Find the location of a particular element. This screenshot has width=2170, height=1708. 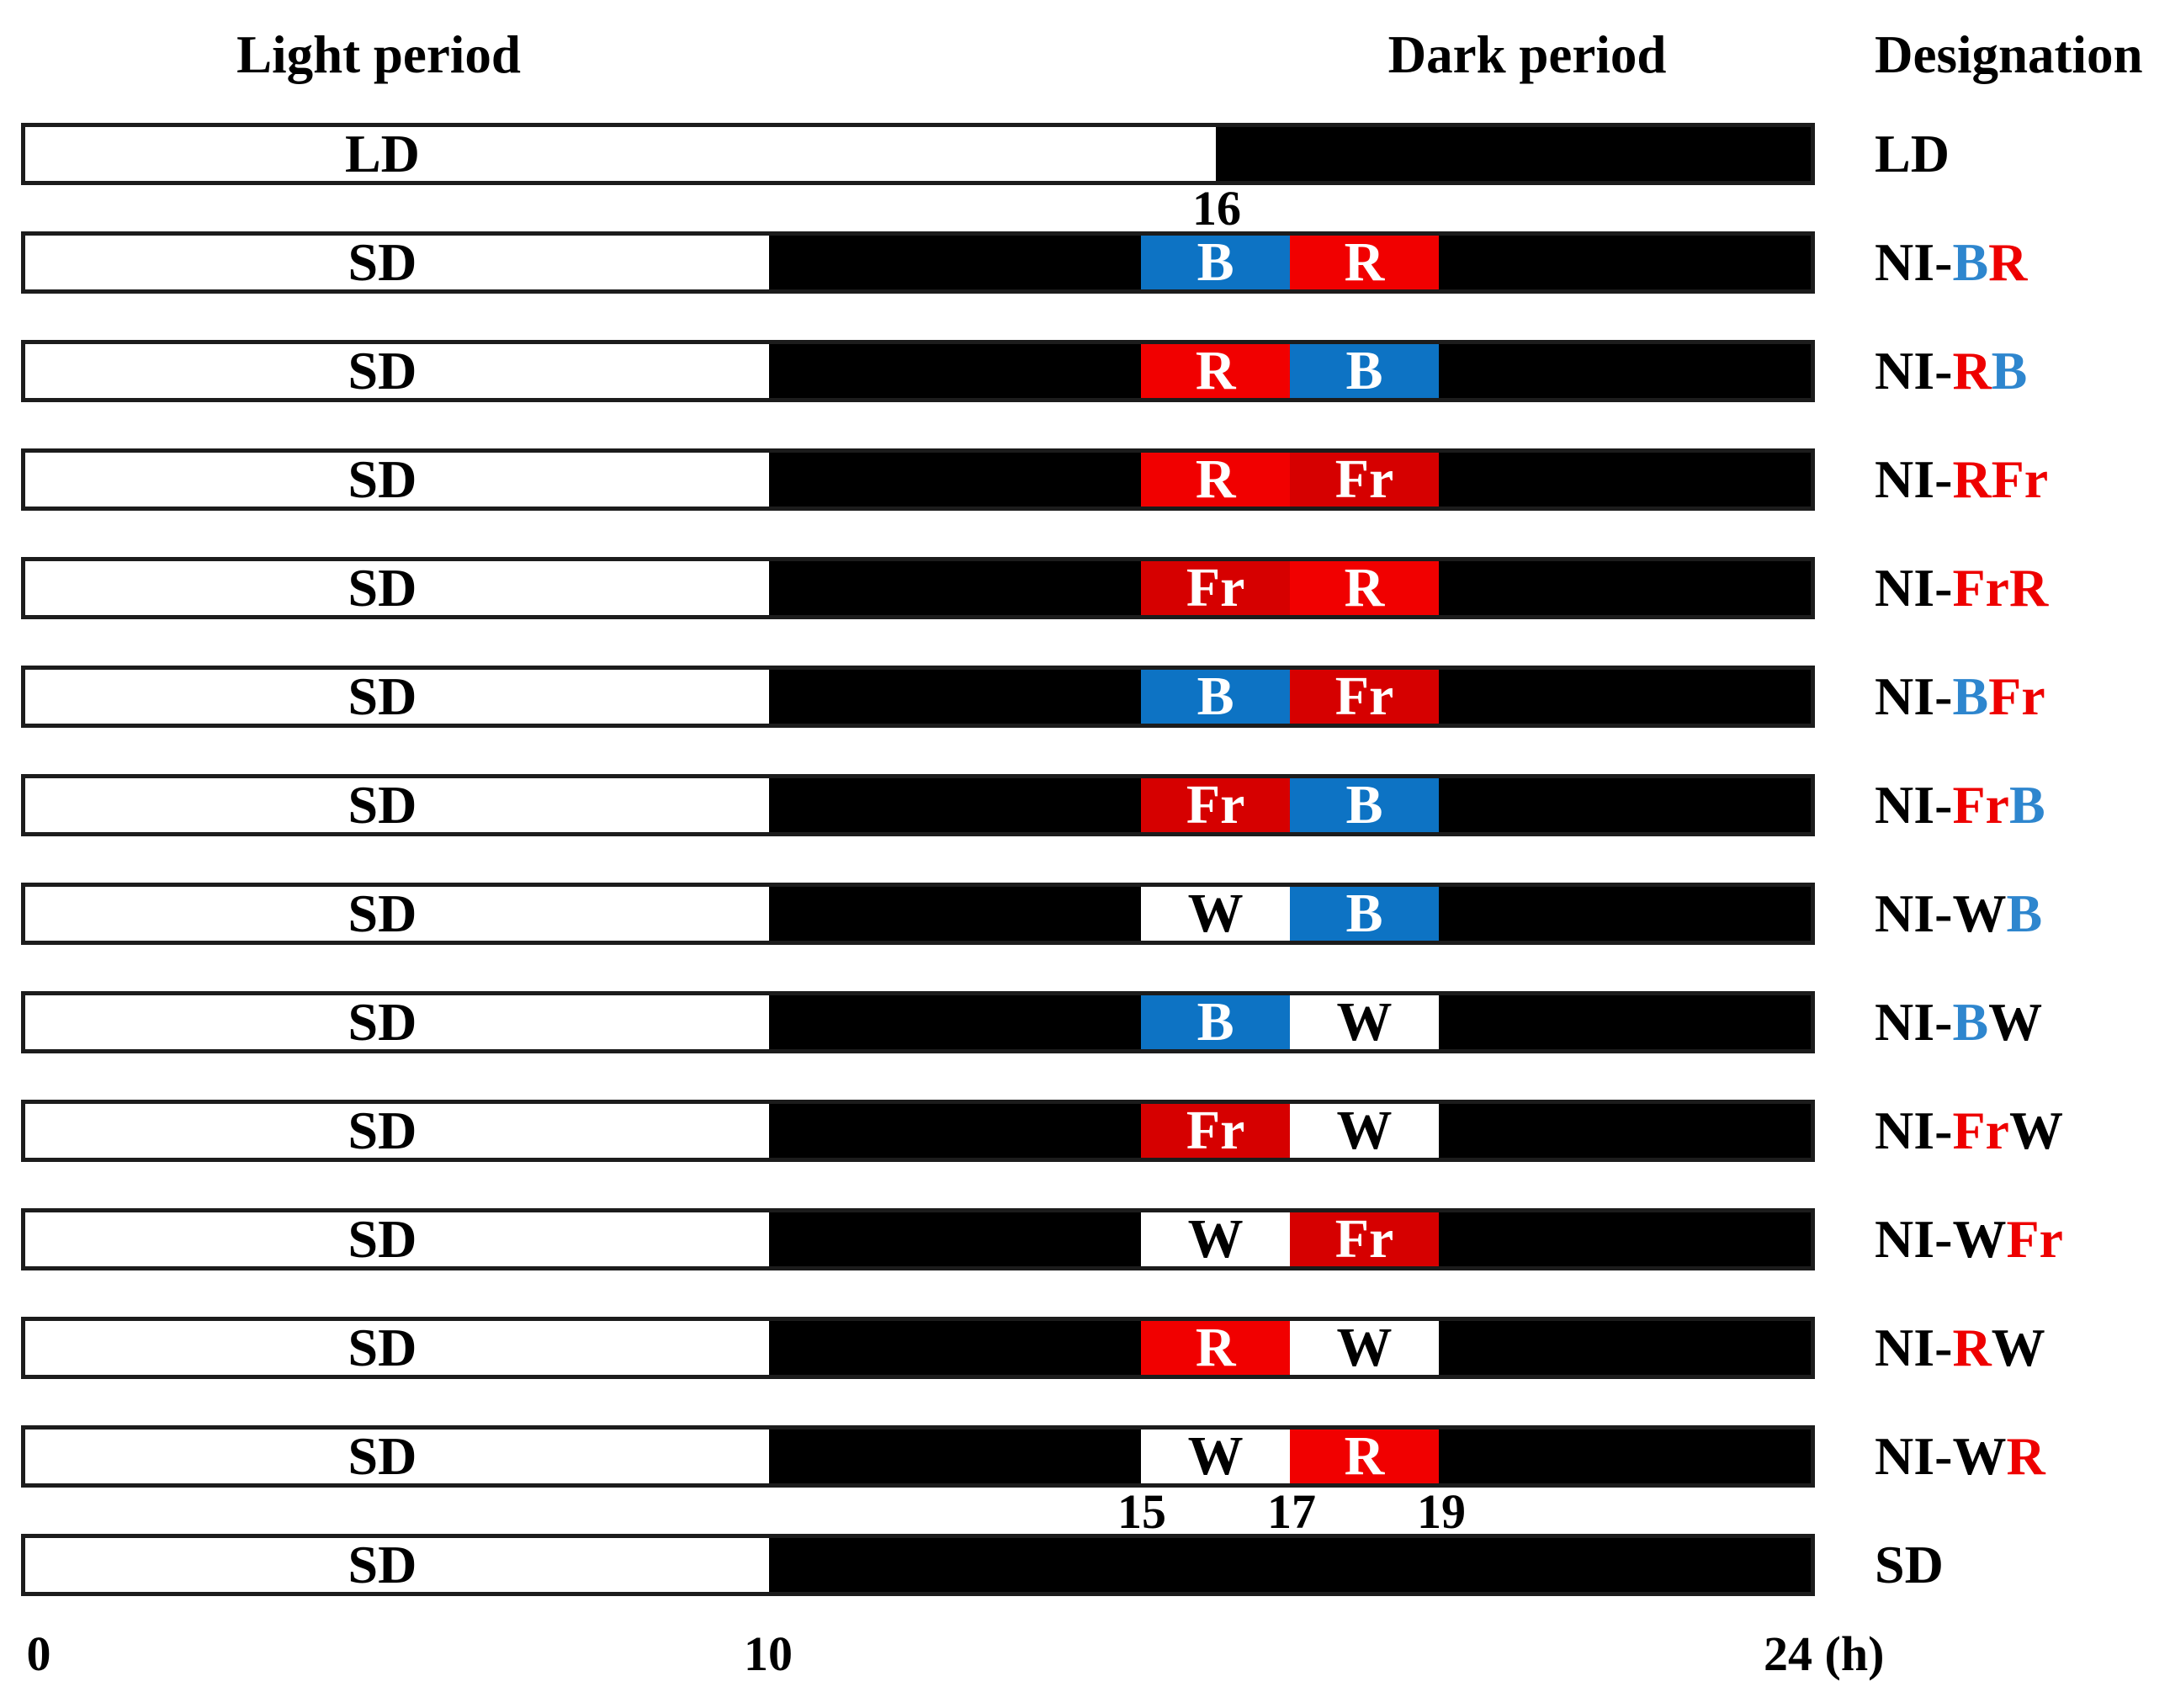

axis-label-hour-0: 0 is located at coordinates (38, 1653).